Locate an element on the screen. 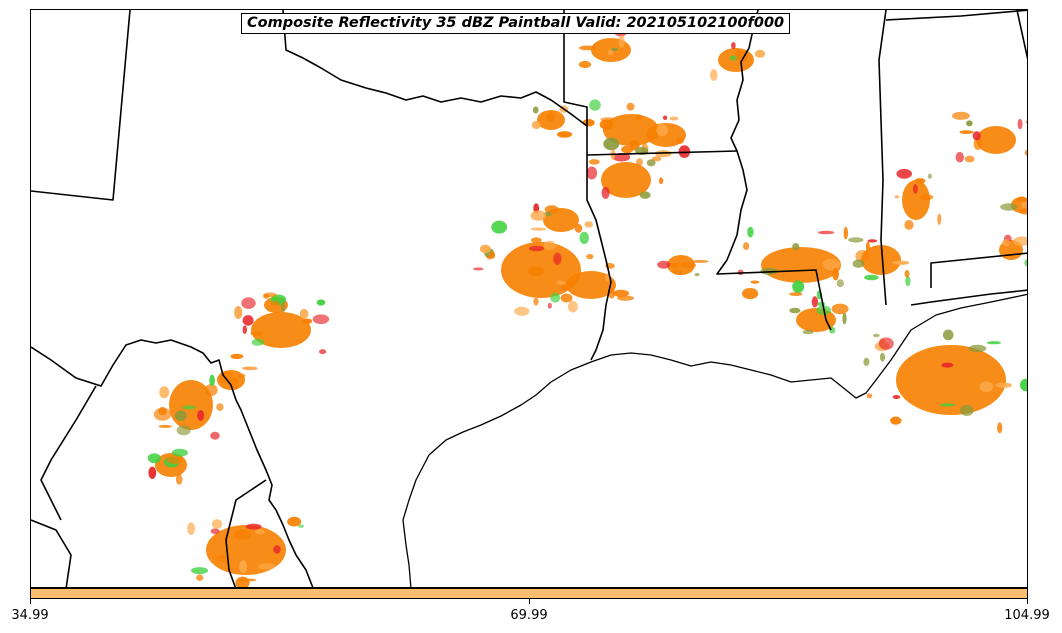 The width and height of the screenshot is (1062, 633). colorbar is located at coordinates (529, 593).